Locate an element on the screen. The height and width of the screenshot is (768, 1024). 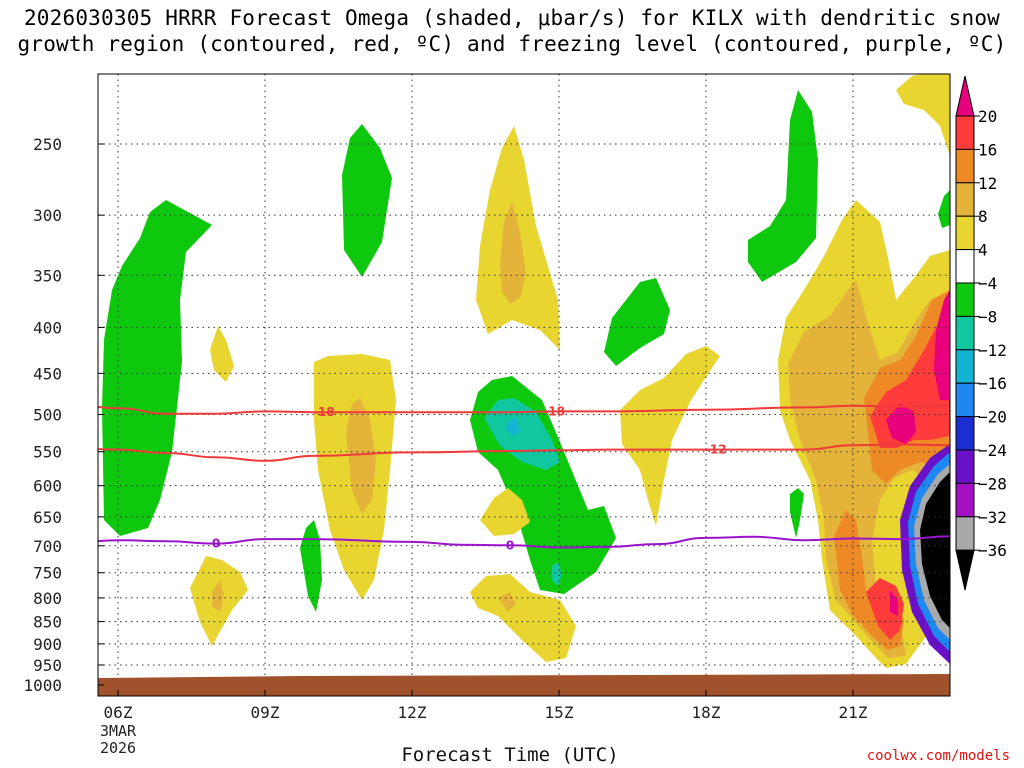
colorbar-tick-label: 20 is located at coordinates (987, 116).